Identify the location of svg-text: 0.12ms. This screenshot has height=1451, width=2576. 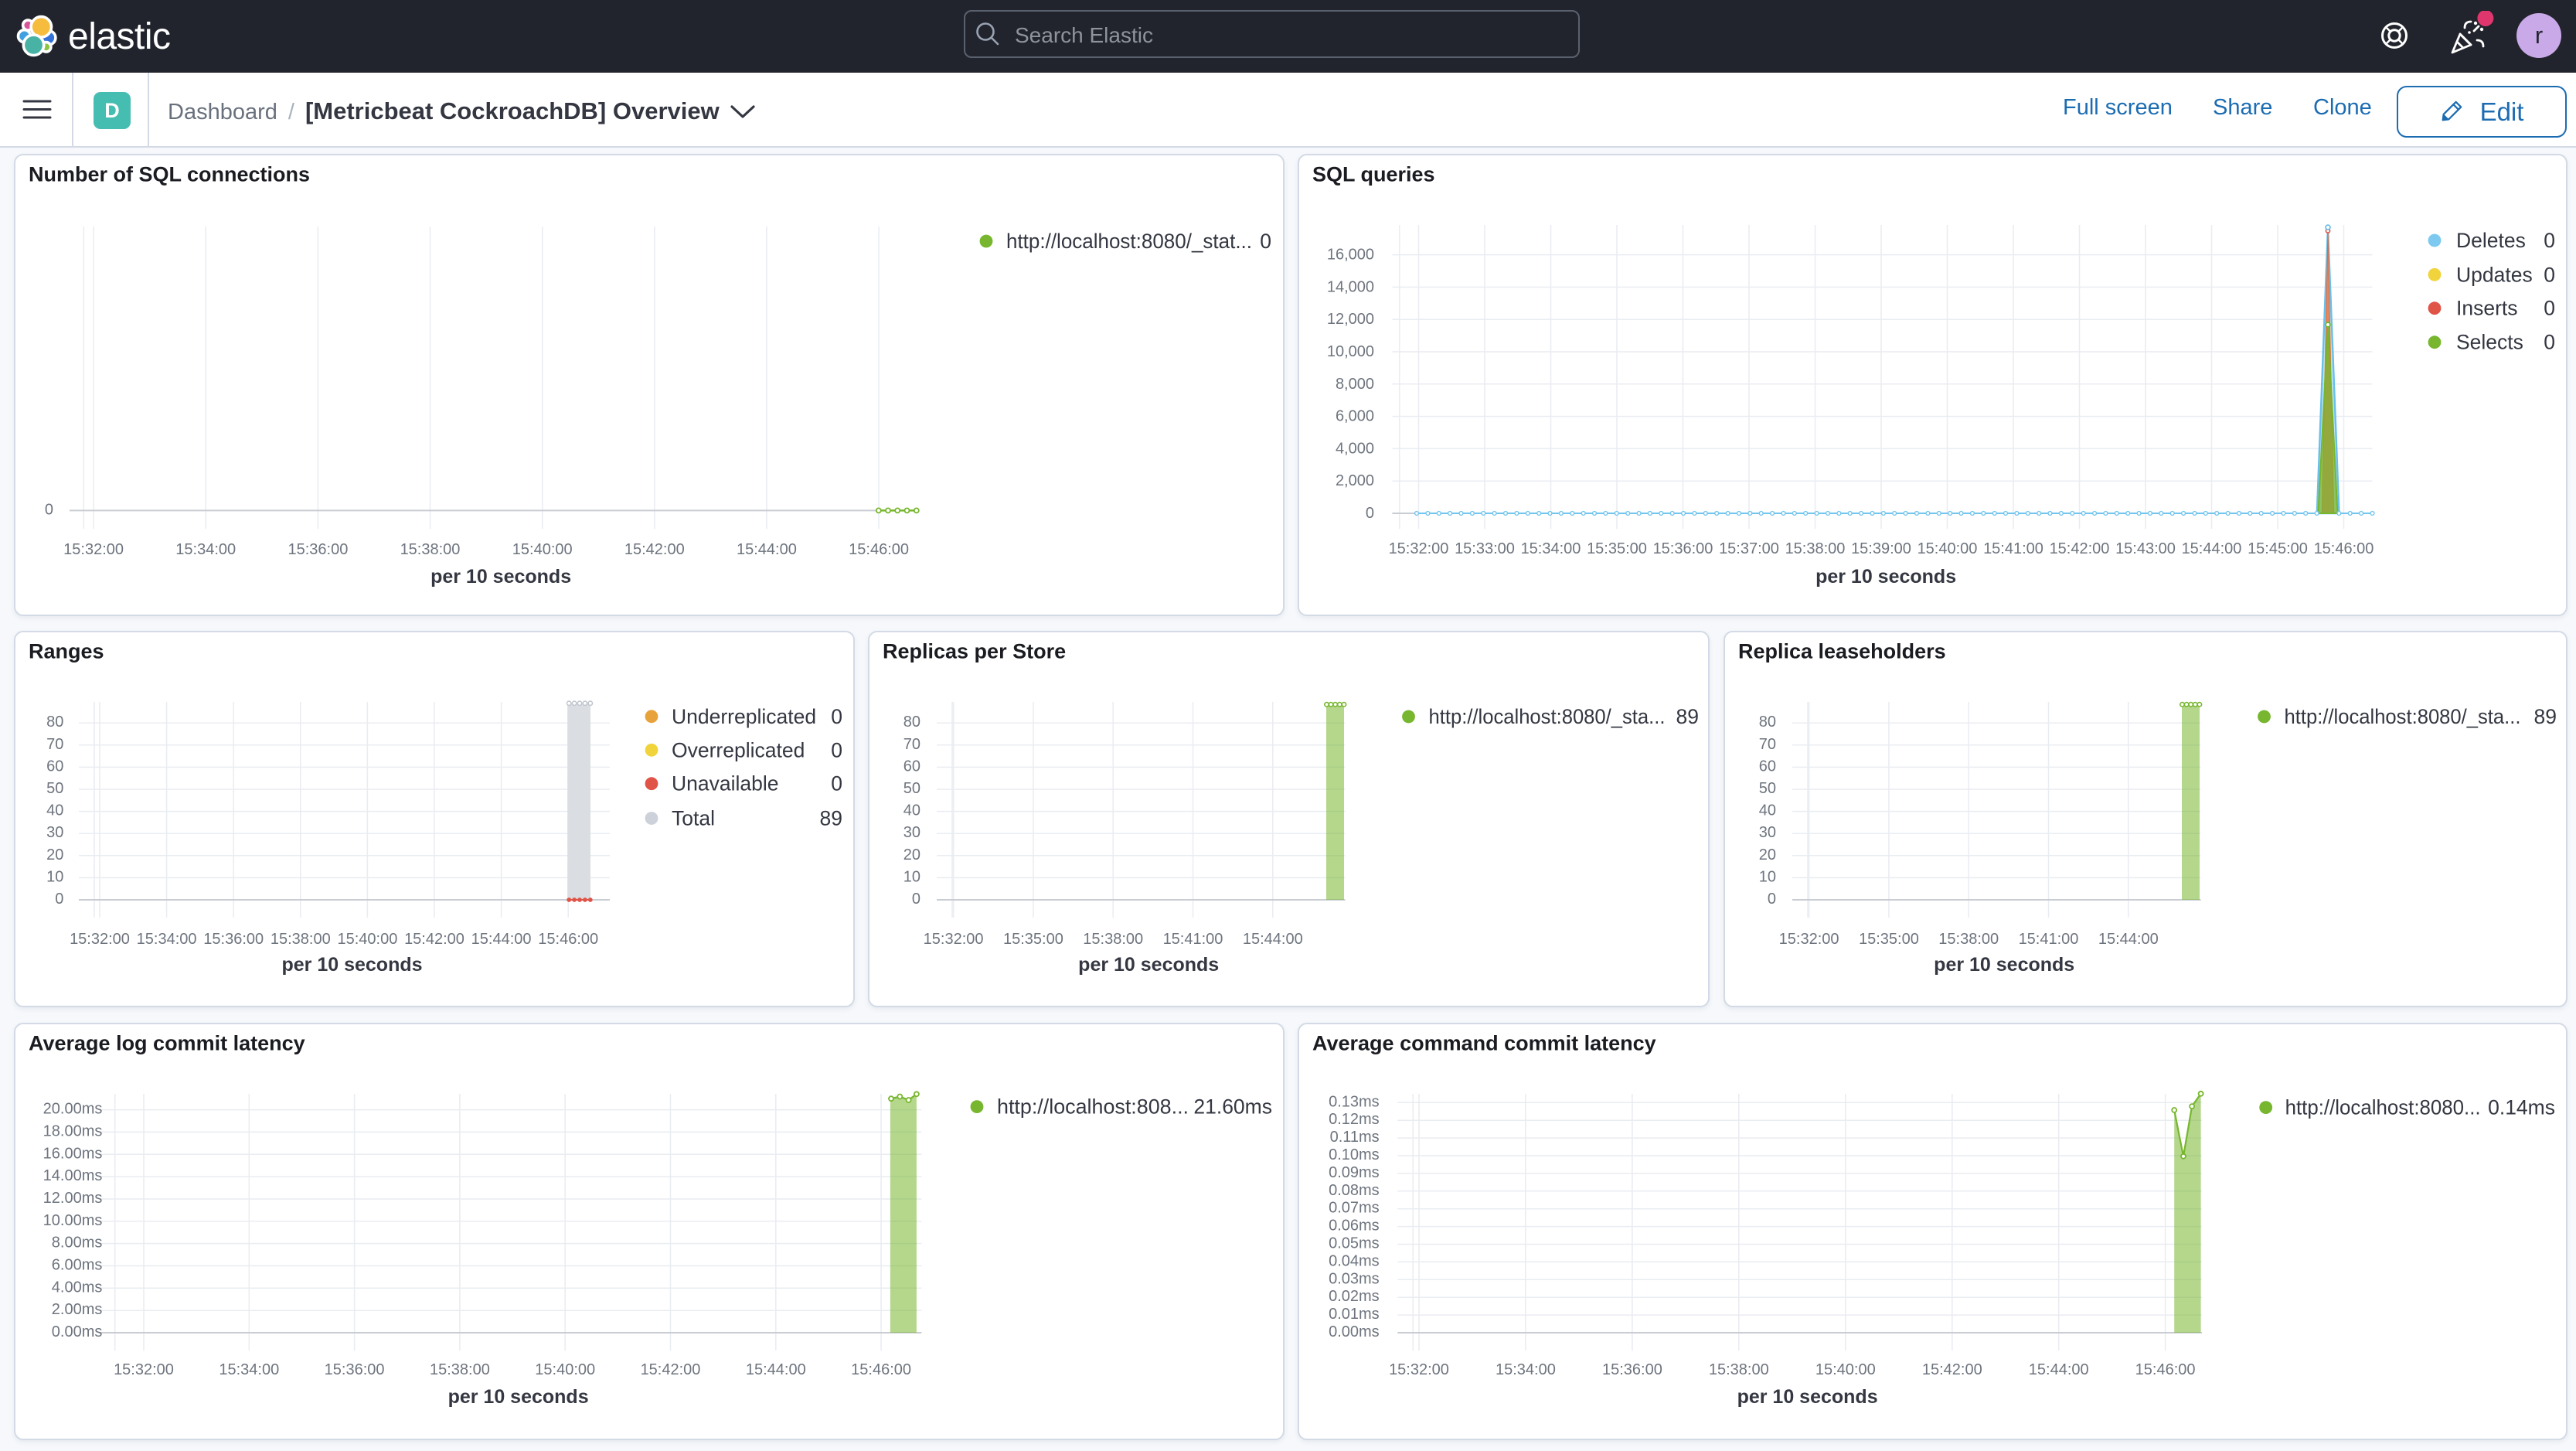
(1354, 1119).